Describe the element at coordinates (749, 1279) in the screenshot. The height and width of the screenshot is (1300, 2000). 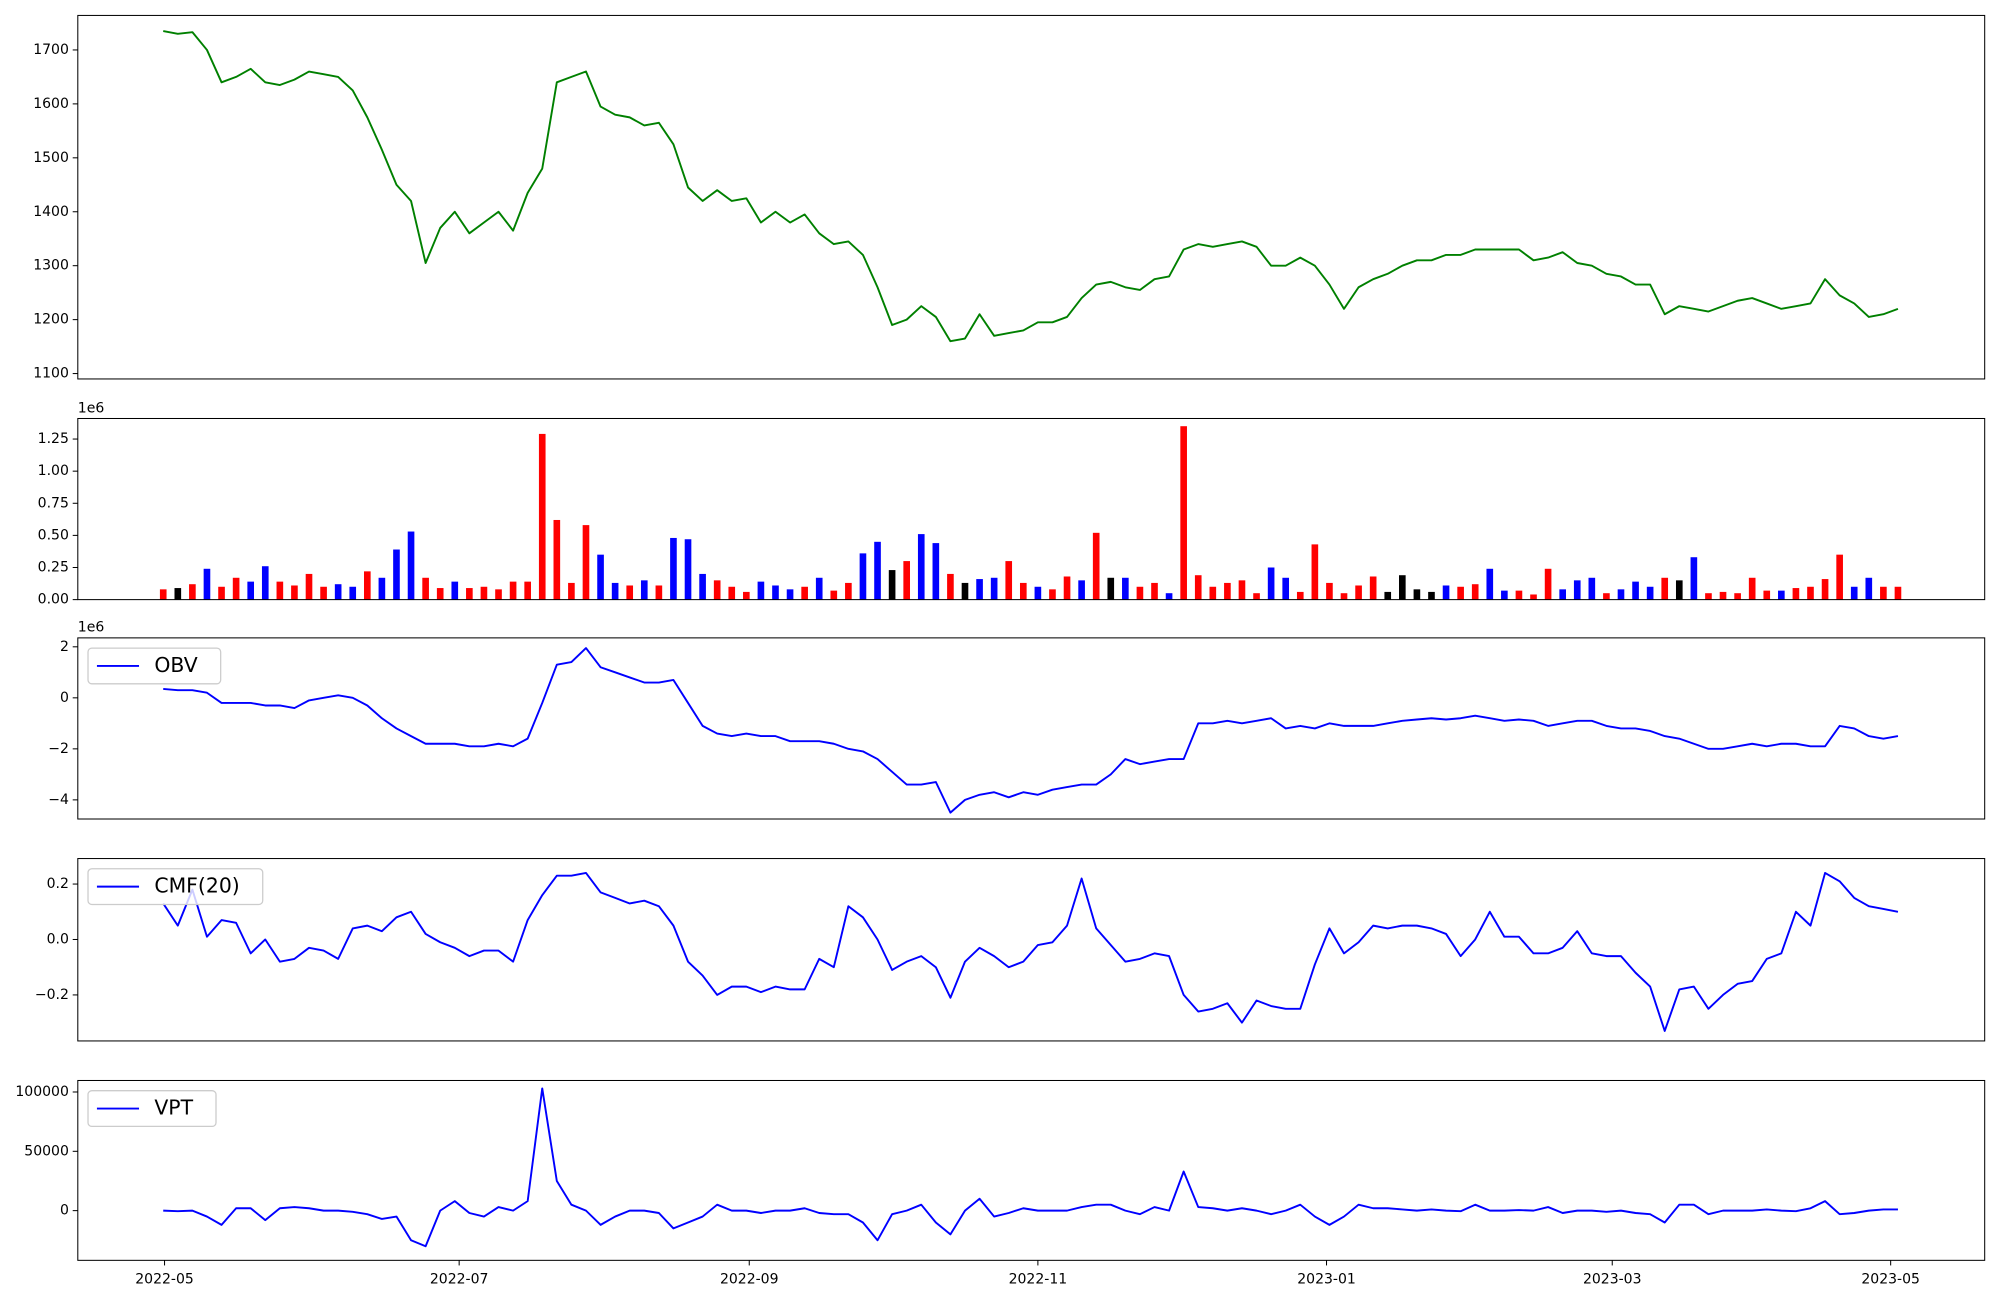
I see `x-tick-label: 2022-09` at that location.